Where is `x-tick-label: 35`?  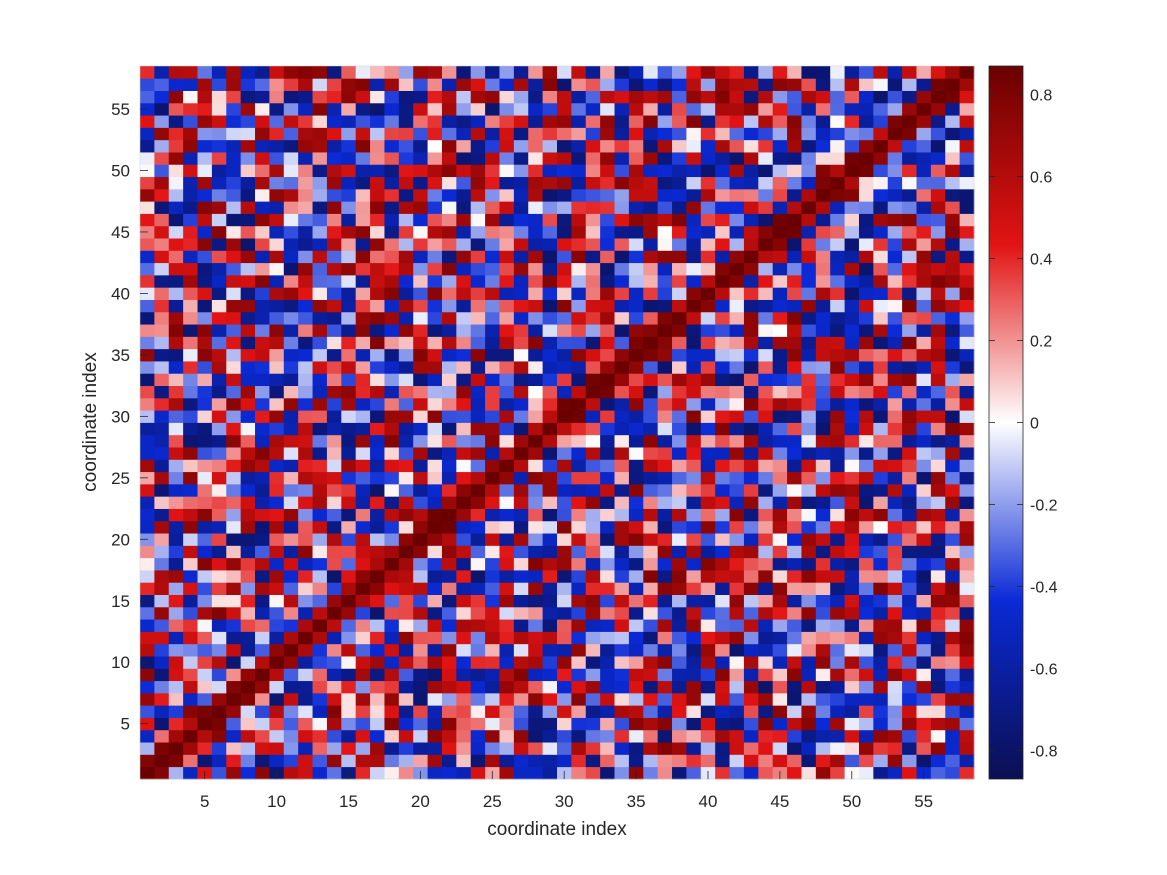
x-tick-label: 35 is located at coordinates (636, 801).